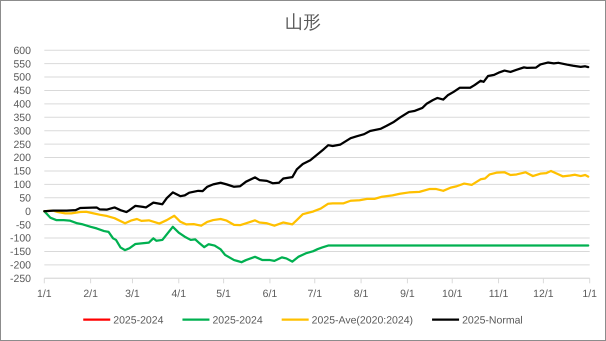  Describe the element at coordinates (132, 294) in the screenshot. I see `x-tick-label: 3/1` at that location.